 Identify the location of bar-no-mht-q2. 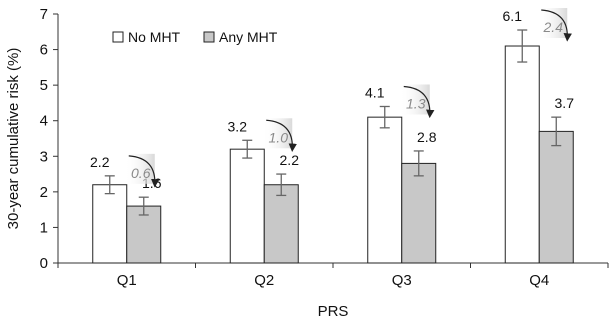
(247, 206).